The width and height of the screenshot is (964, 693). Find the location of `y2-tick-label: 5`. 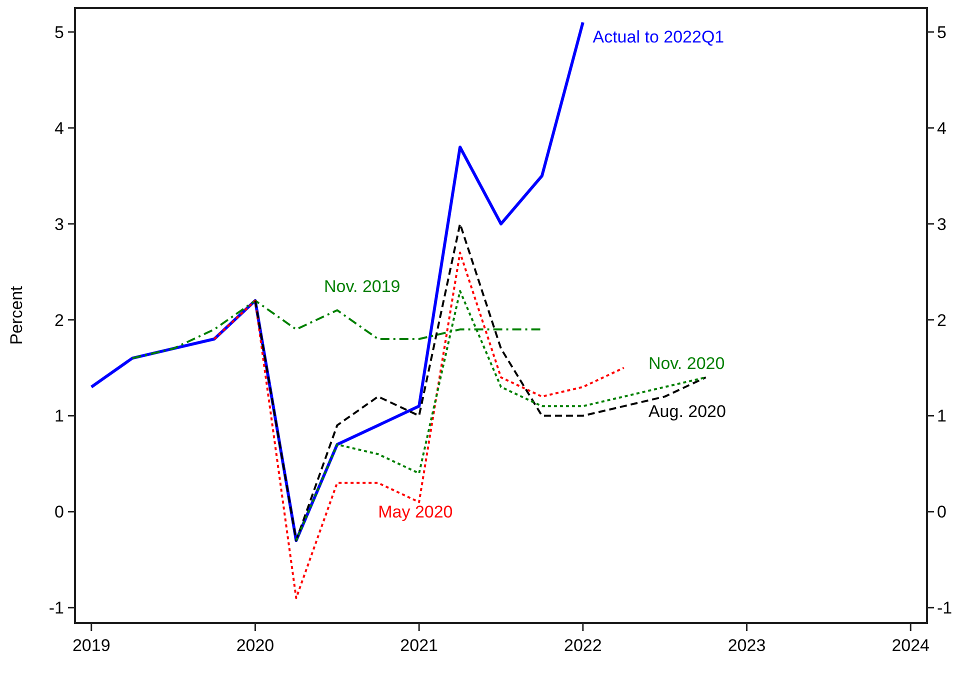

y2-tick-label: 5 is located at coordinates (941, 32).